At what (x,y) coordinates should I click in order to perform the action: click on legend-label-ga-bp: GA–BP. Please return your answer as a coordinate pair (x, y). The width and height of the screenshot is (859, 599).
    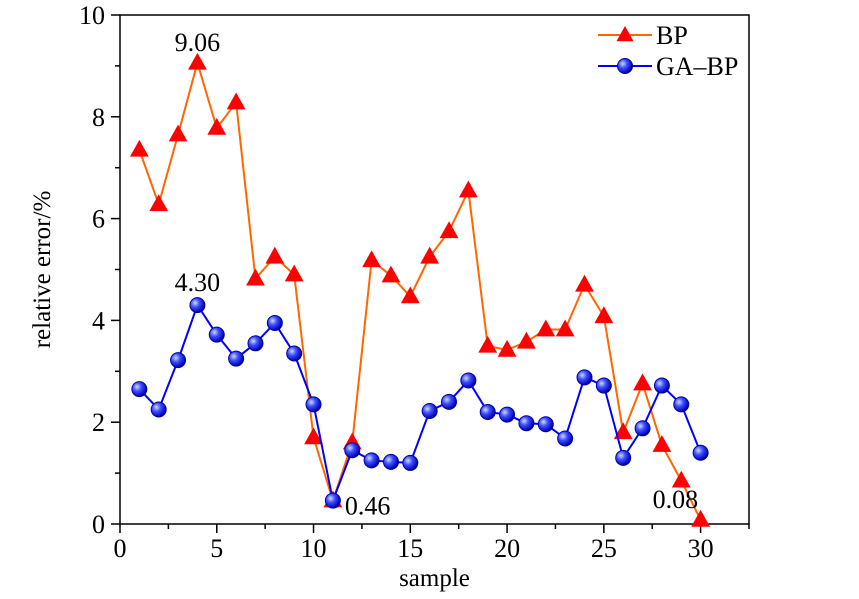
    Looking at the image, I should click on (697, 66).